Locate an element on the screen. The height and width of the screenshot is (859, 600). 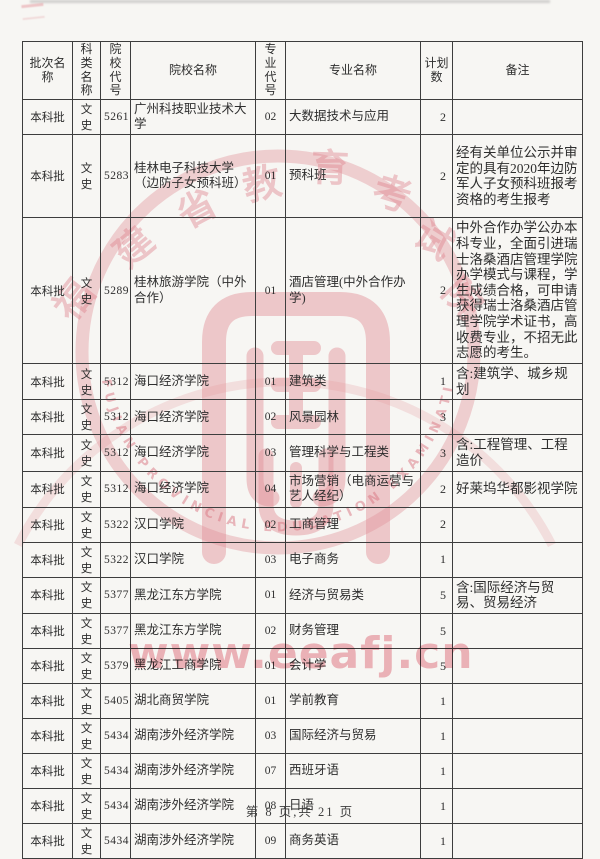
table-row: 本科批 文史 5312 海口经济学院 02 风景园林 3 is located at coordinates (302, 417).